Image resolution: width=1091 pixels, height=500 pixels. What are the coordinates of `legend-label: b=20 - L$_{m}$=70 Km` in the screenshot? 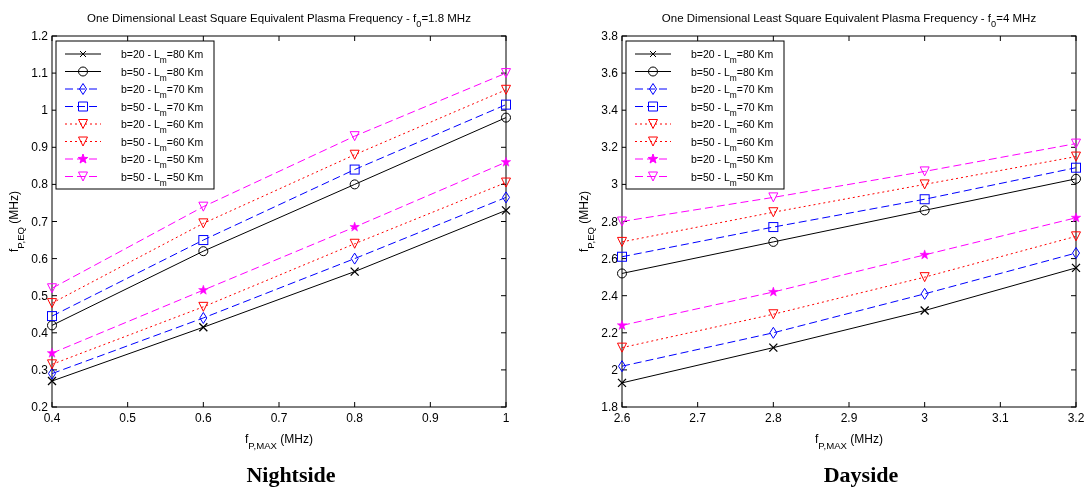 It's located at (162, 91).